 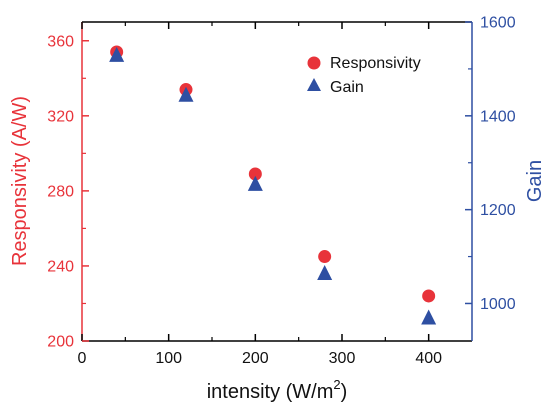 I want to click on x-tick-label: 100, so click(x=168, y=358).